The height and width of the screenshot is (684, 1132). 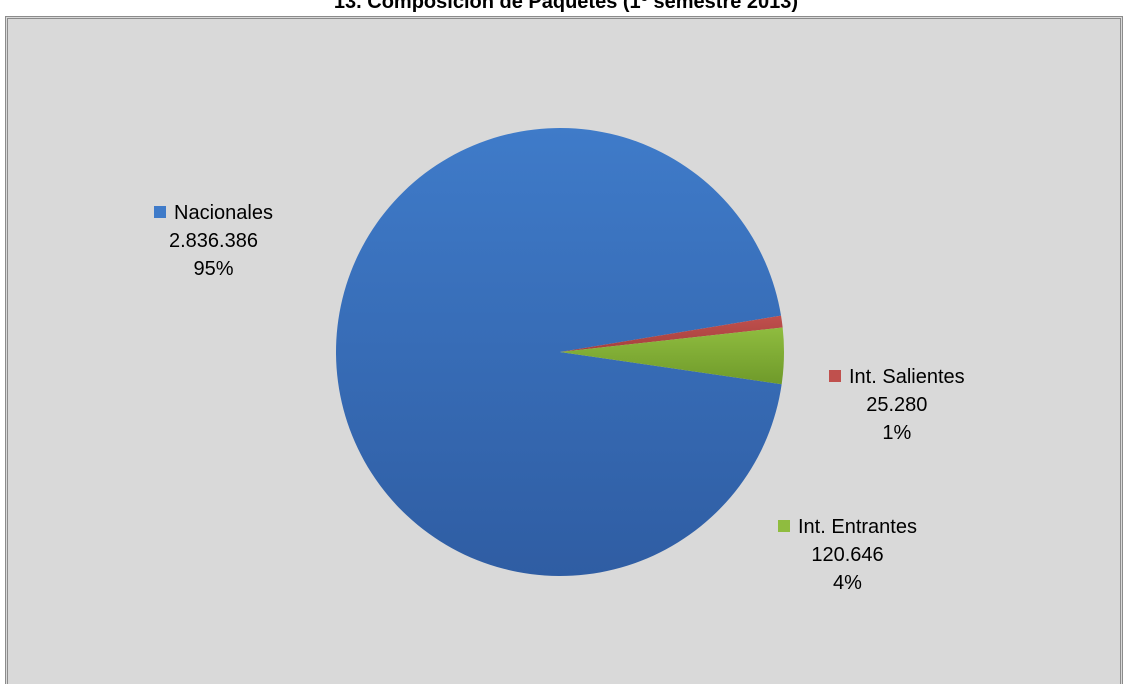 I want to click on slice-label-int-entrantes: Int. Entrantes 120.646 4%, so click(x=847, y=555).